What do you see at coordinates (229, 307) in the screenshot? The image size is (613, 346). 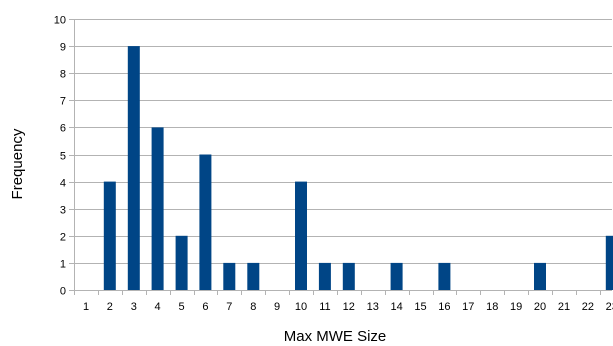 I see `x-tick-label: 7` at bounding box center [229, 307].